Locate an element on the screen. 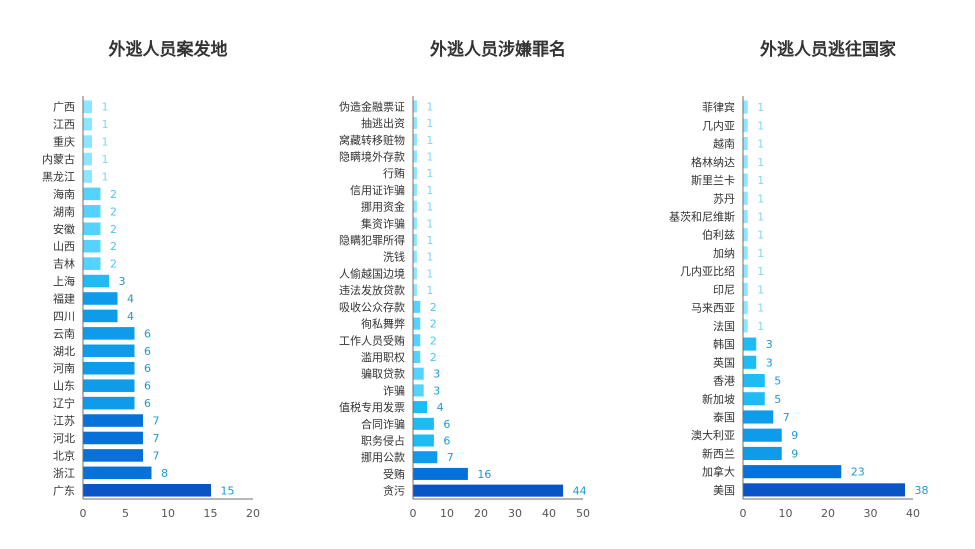  category-label: 云南 is located at coordinates (64, 333).